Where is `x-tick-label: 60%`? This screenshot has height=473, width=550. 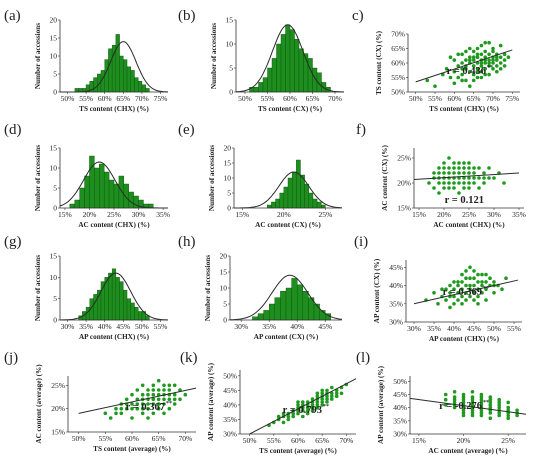
x-tick-label: 60% is located at coordinates (132, 438).